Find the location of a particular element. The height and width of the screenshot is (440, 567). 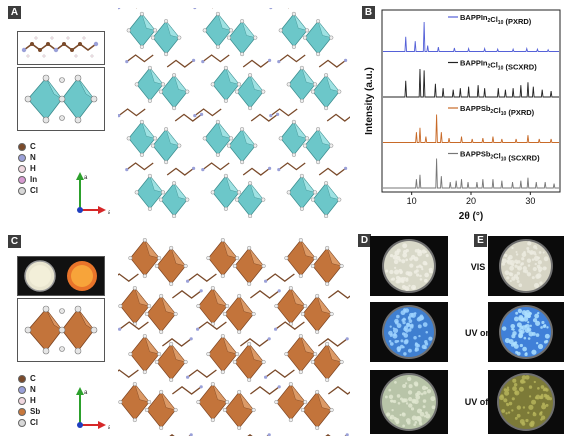

legend-item-sb: Sb is located at coordinates (29, 411).